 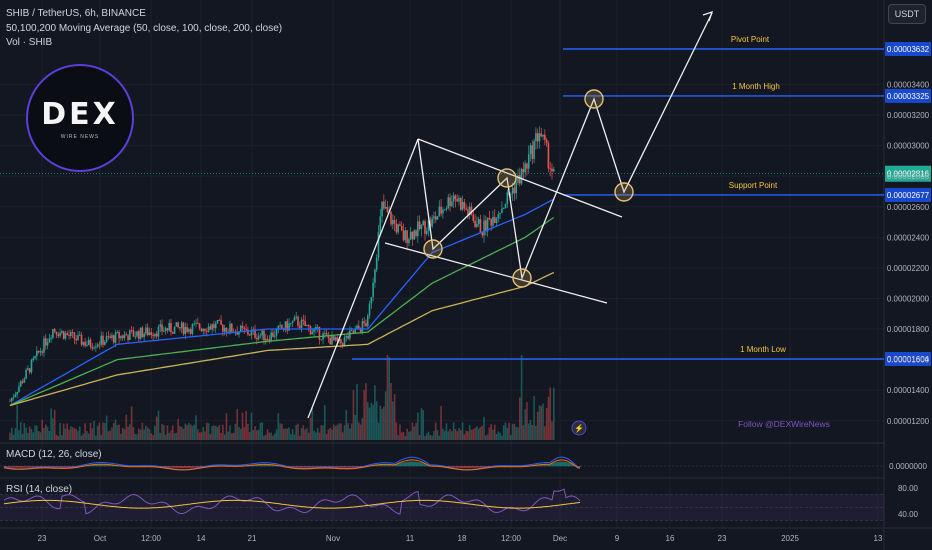 What do you see at coordinates (80, 114) in the screenshot?
I see `logo-word: DEX` at bounding box center [80, 114].